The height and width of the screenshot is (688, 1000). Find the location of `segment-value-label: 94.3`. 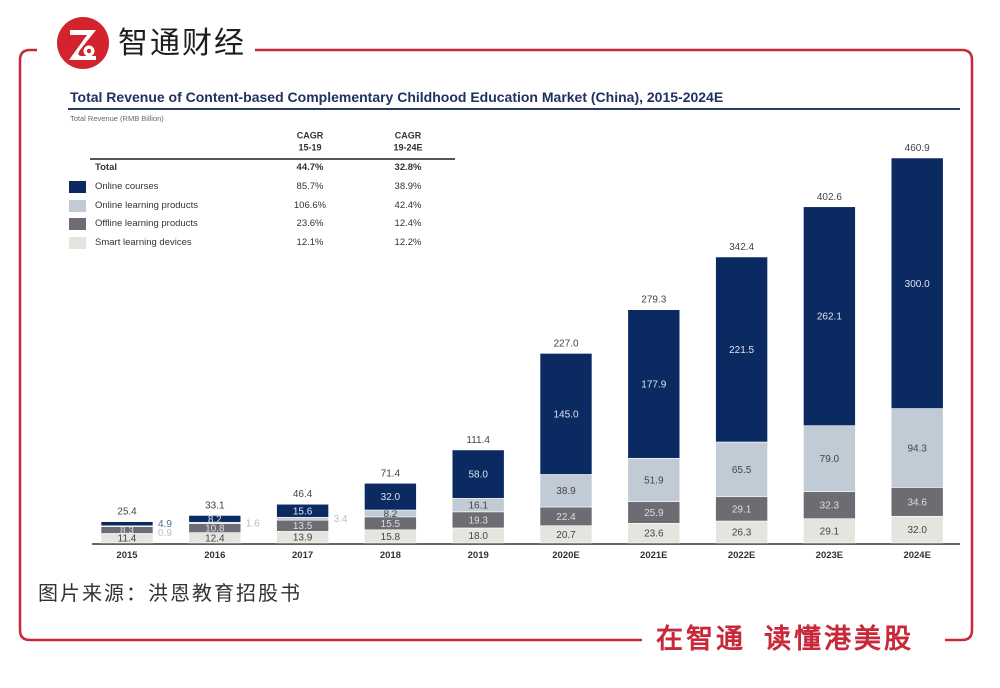

segment-value-label: 94.3 is located at coordinates (917, 448).